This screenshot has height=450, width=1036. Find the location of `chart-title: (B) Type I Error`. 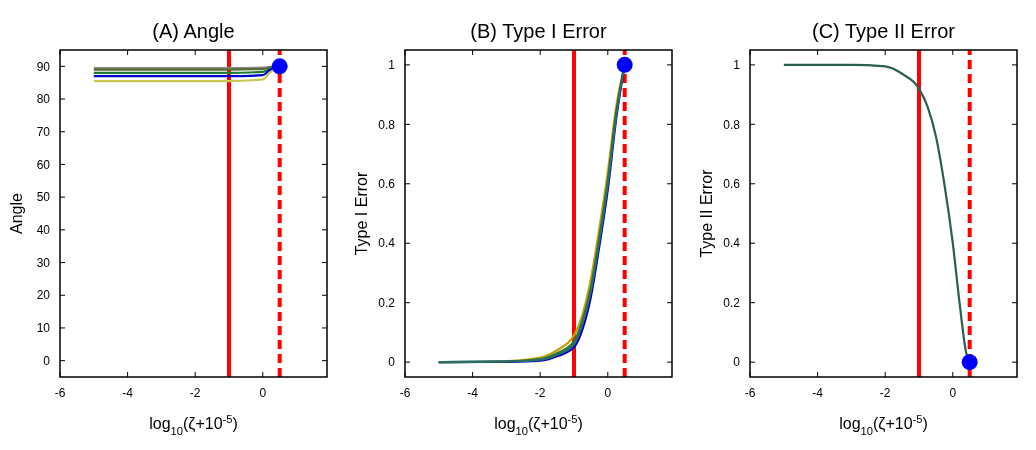

chart-title: (B) Type I Error is located at coordinates (538, 31).